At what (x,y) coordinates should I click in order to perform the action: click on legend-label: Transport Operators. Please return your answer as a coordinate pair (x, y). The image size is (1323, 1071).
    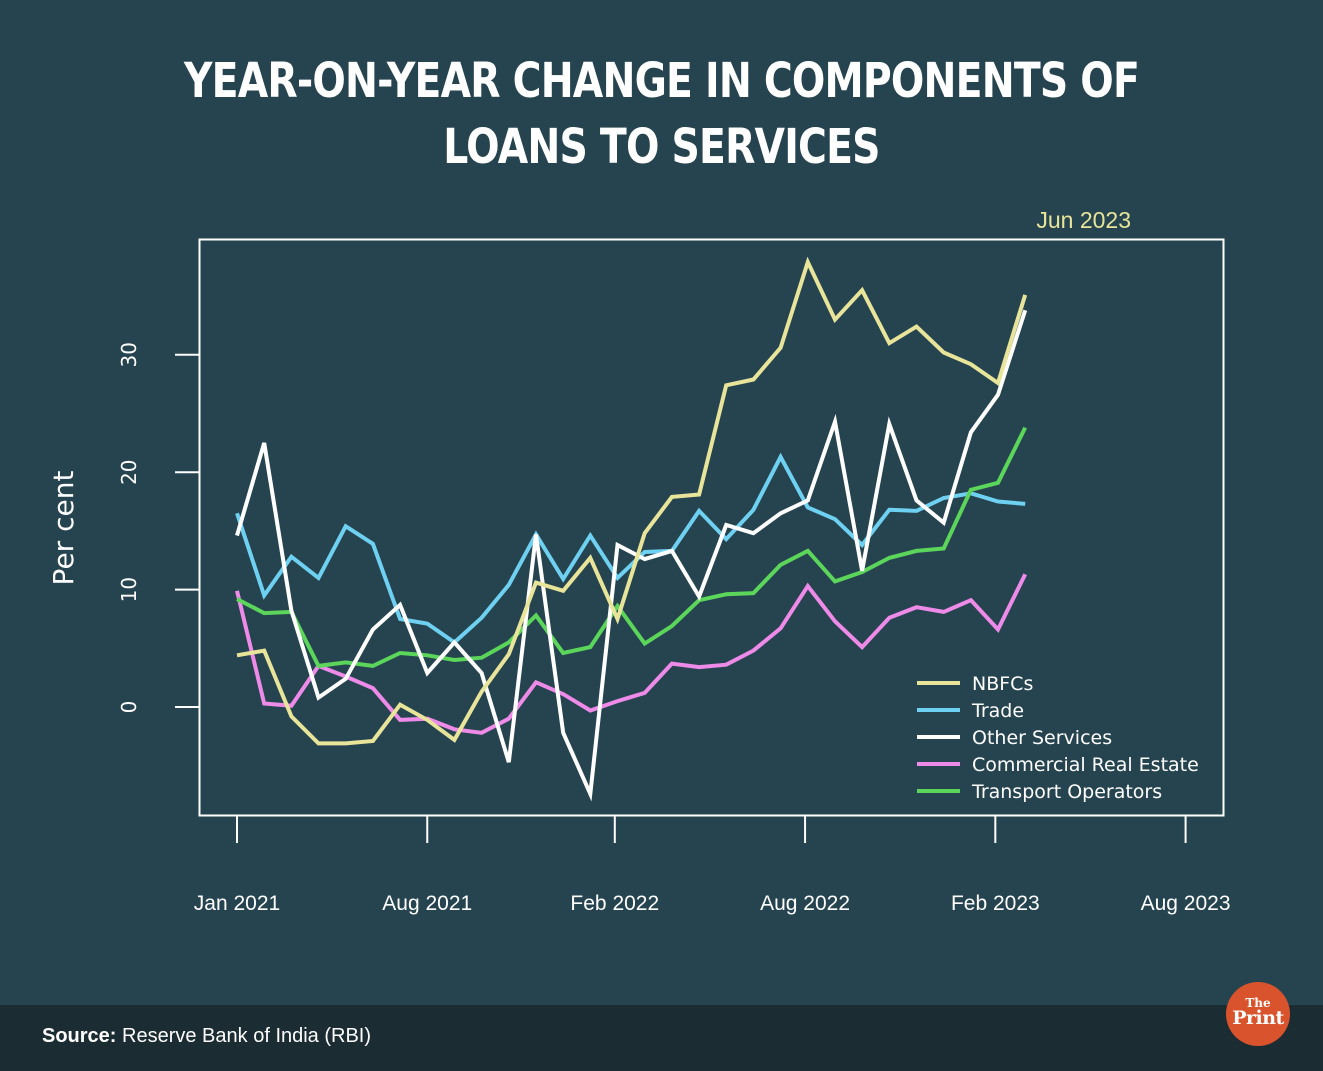
    Looking at the image, I should click on (1066, 792).